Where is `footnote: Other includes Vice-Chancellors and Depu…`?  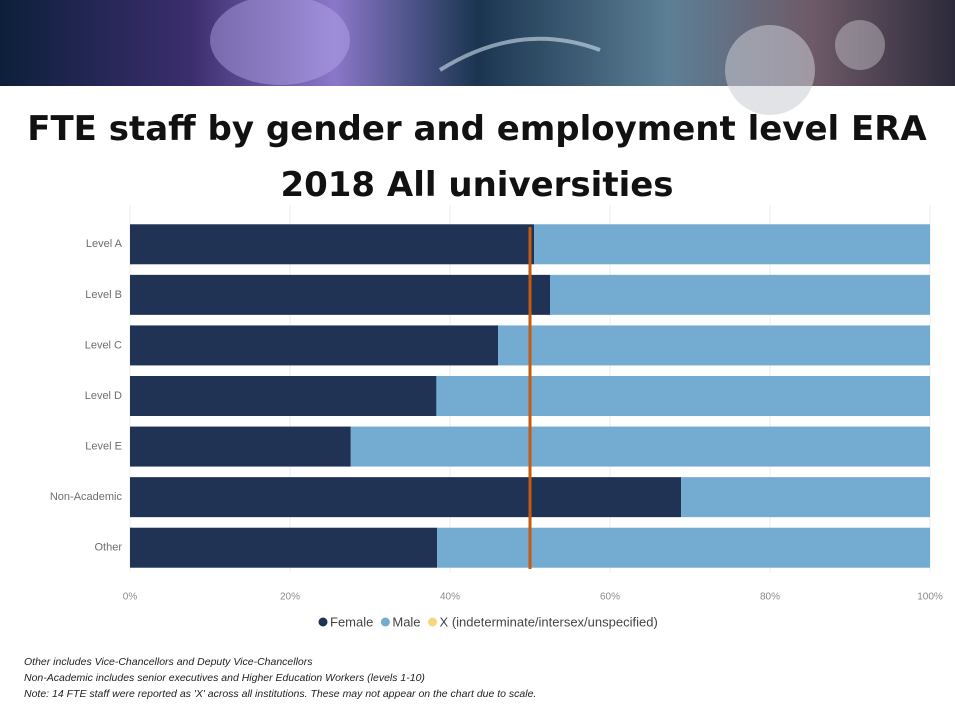
footnote: Other includes Vice-Chancellors and Depu… is located at coordinates (168, 662).